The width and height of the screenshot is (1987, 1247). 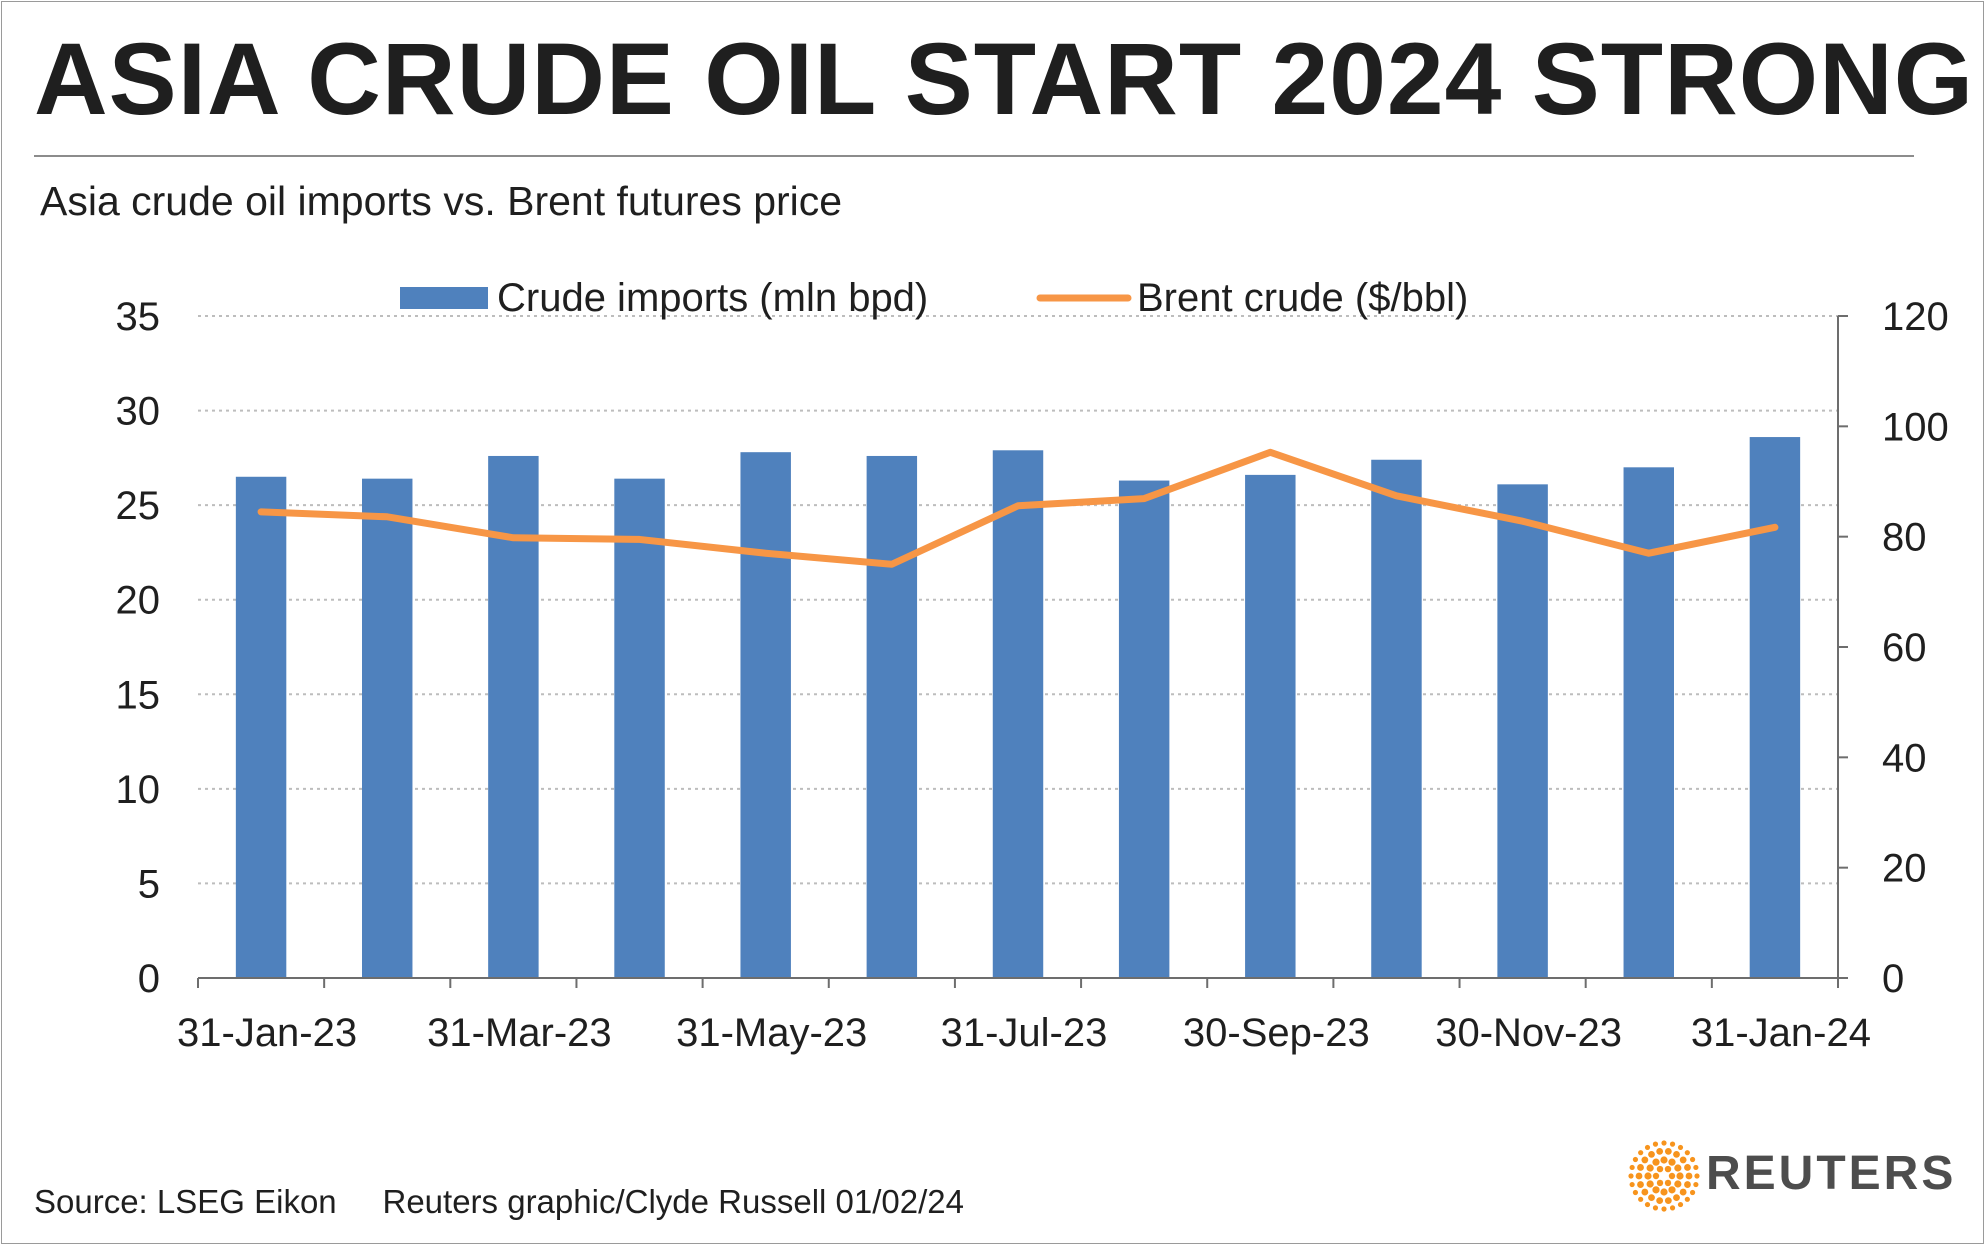 I want to click on legend-line-label: Brent crude ($/bbl), so click(x=1302, y=298).